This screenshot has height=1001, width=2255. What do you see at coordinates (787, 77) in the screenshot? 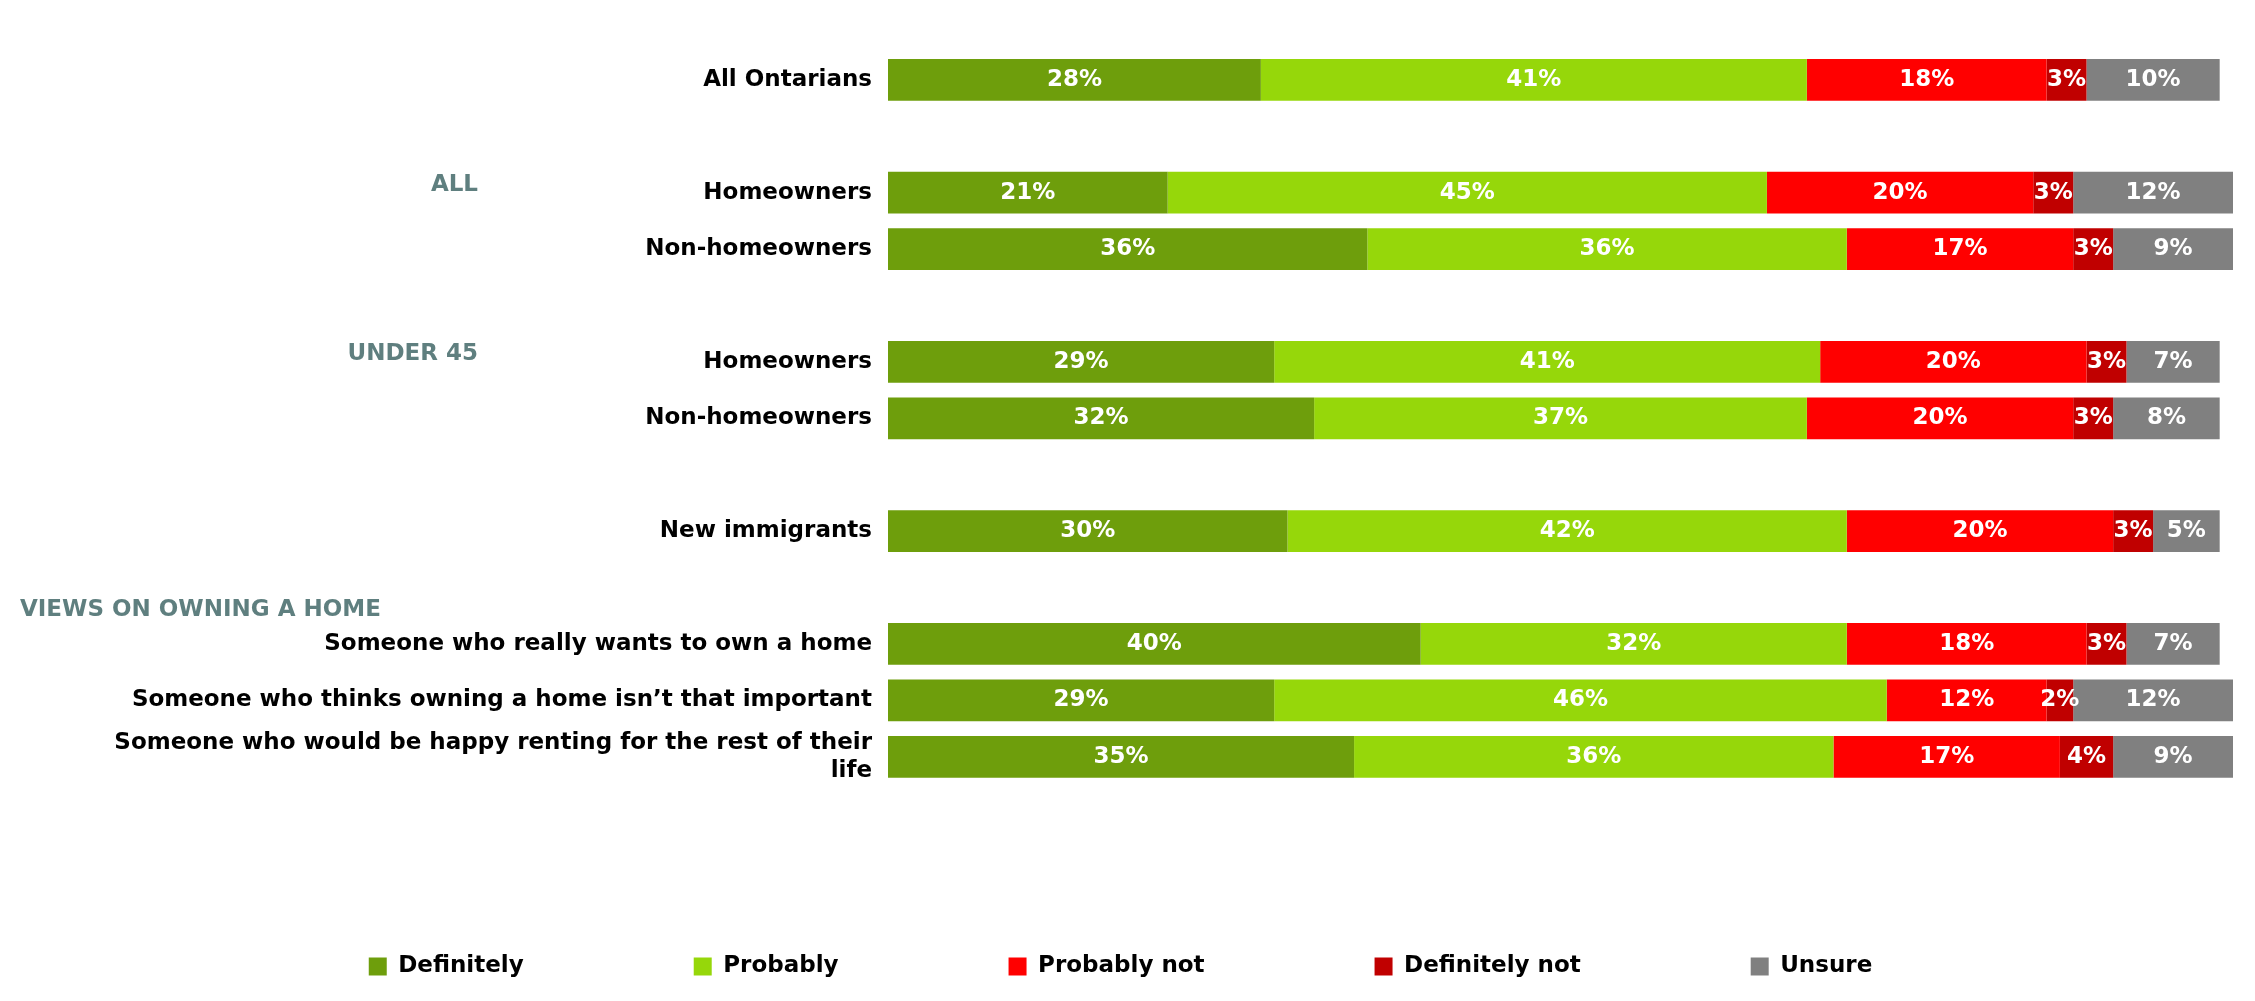
I see `y-tick-label: All Ontarians` at bounding box center [787, 77].